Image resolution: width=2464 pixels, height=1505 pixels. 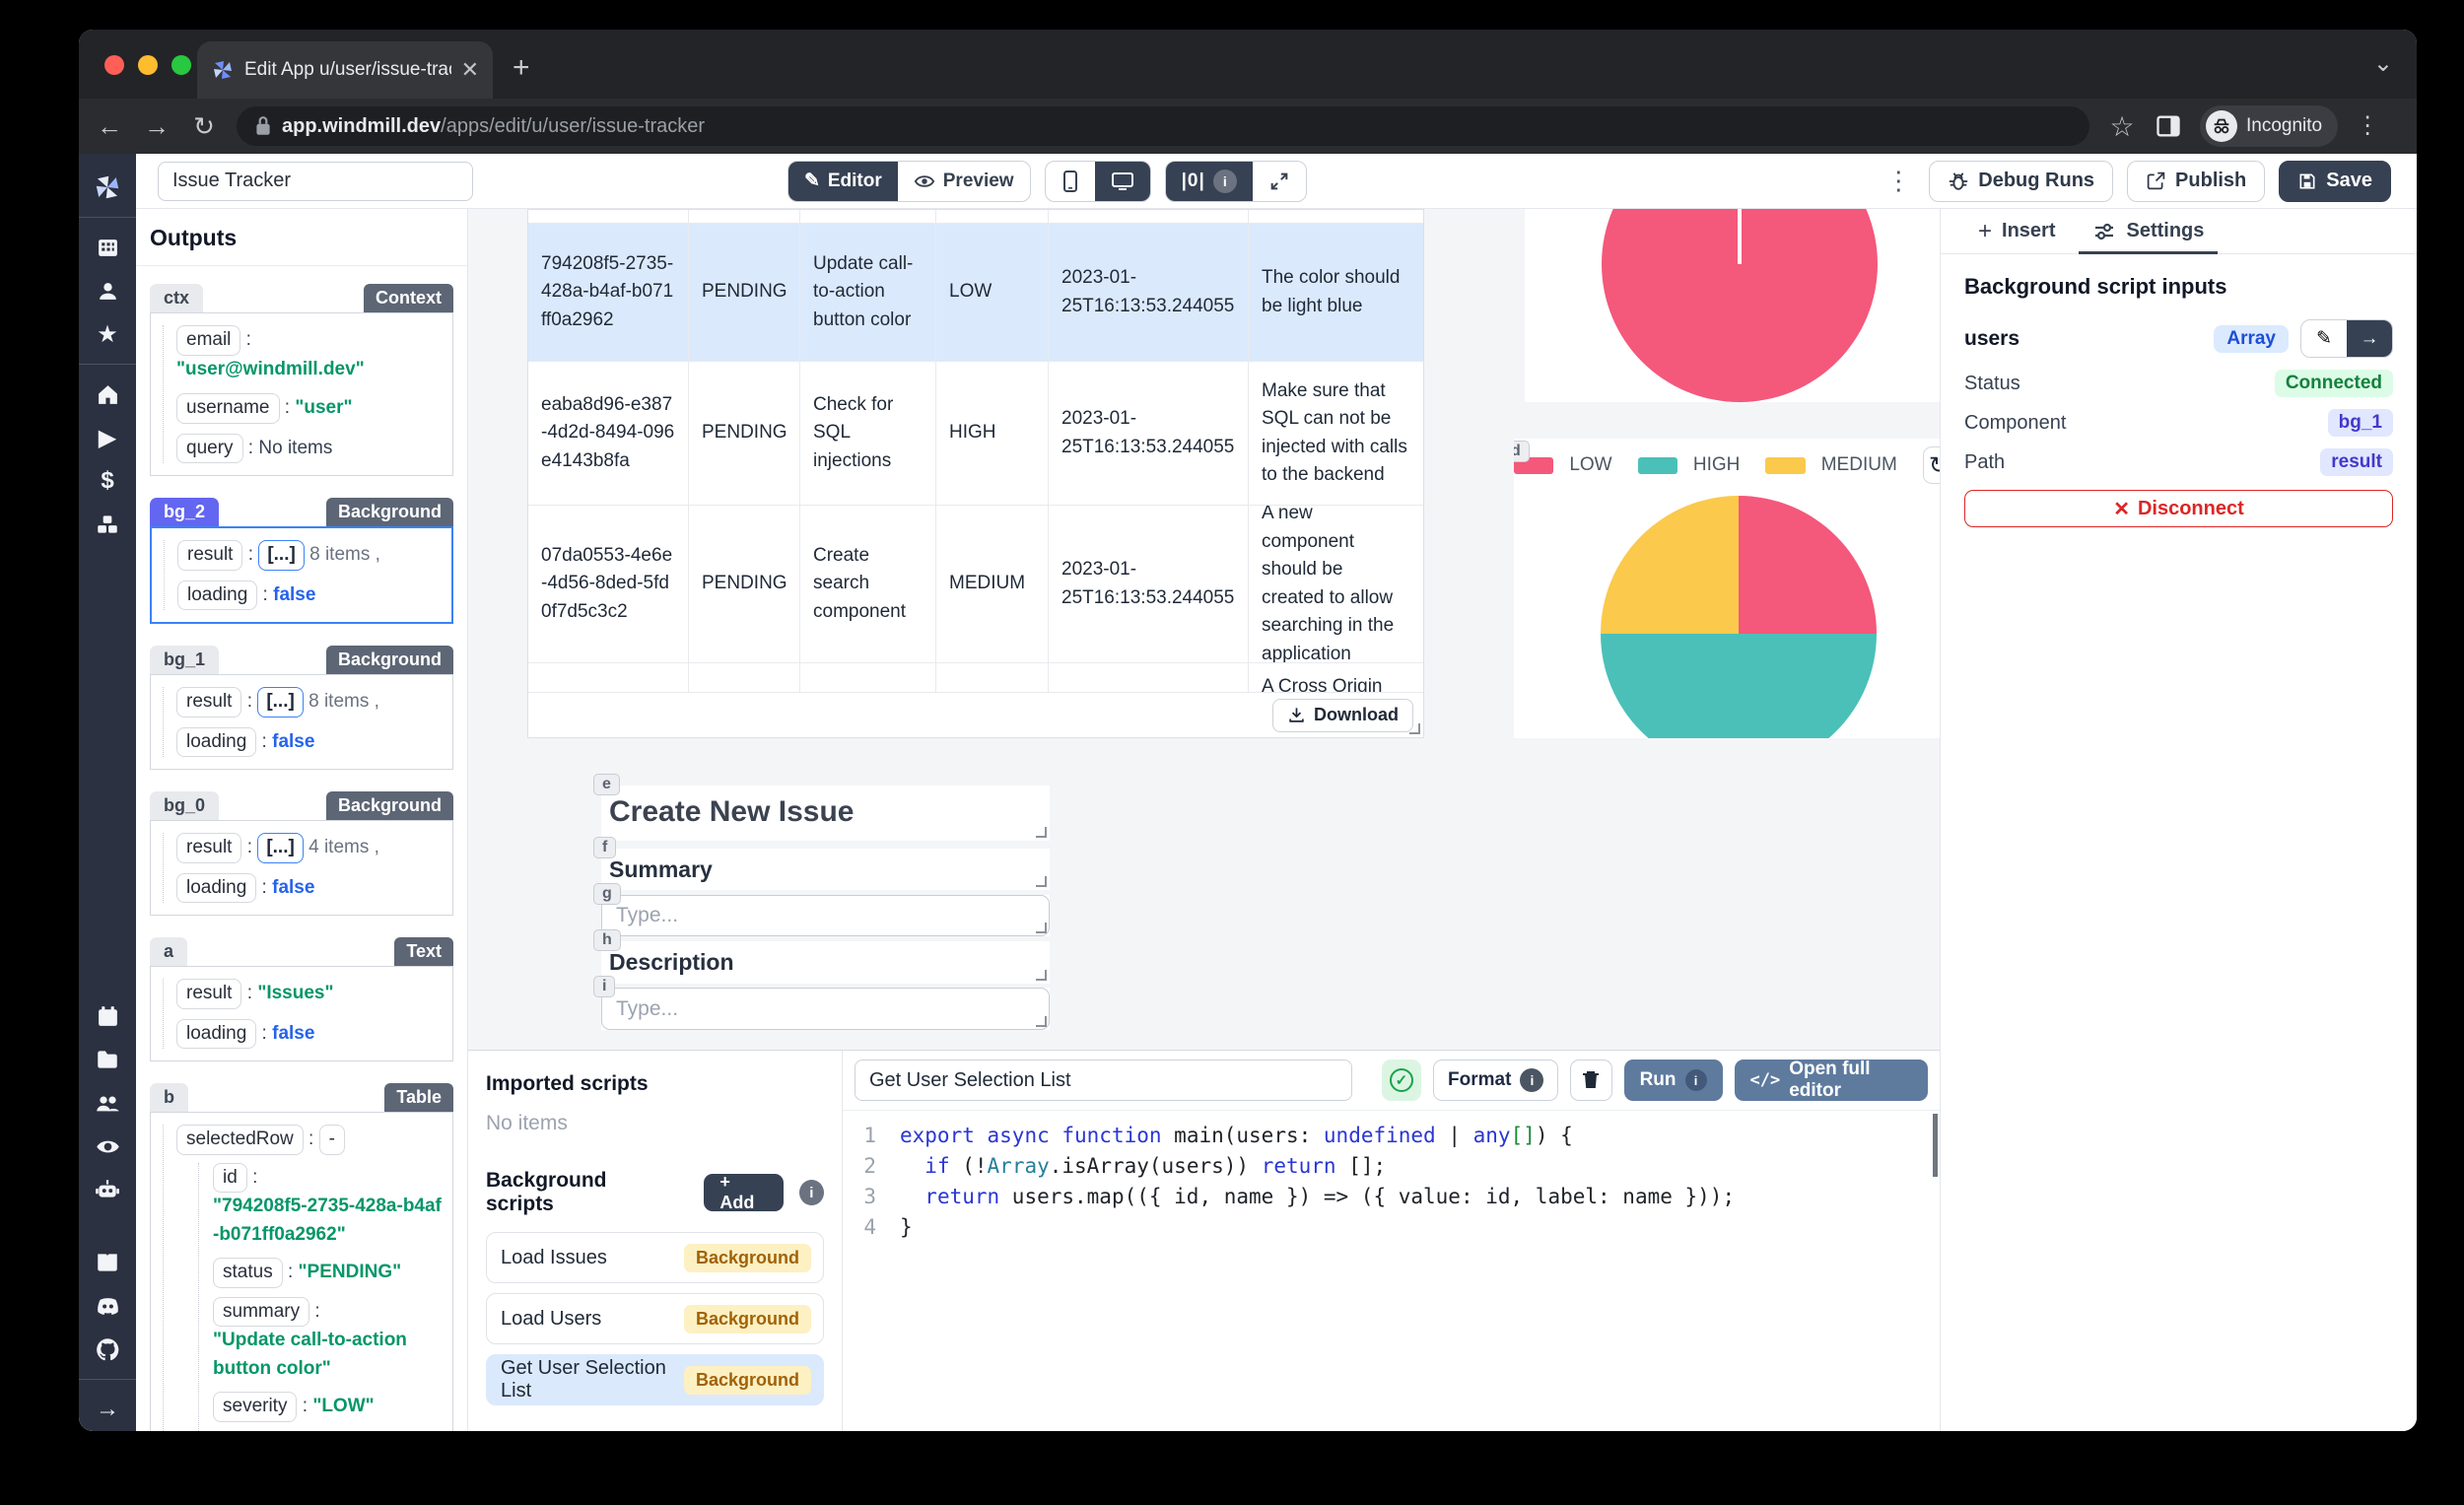 What do you see at coordinates (107, 437) in the screenshot?
I see `runs-play-icon: ▶` at bounding box center [107, 437].